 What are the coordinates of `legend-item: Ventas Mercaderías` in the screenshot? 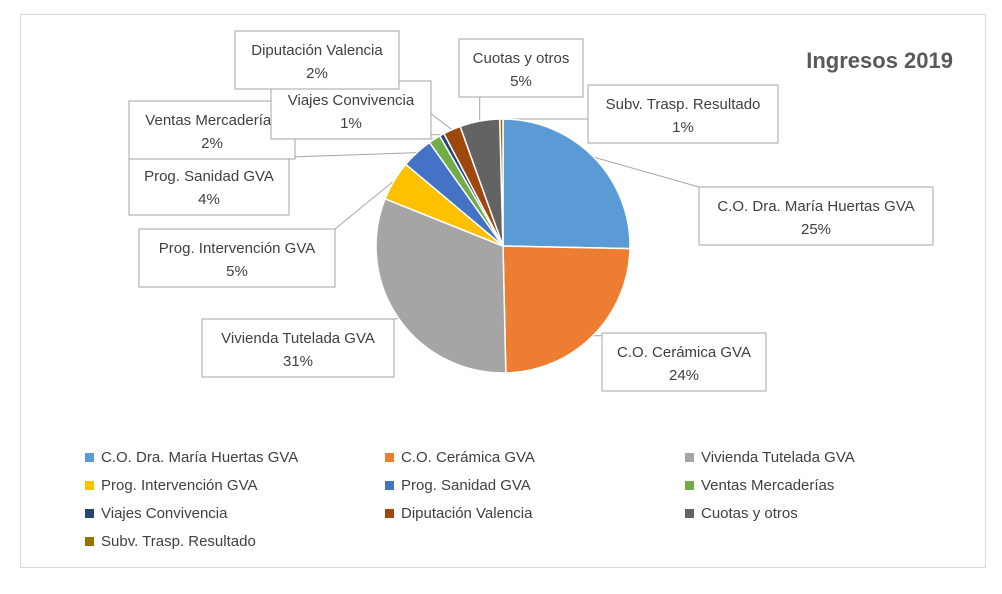 It's located at (759, 485).